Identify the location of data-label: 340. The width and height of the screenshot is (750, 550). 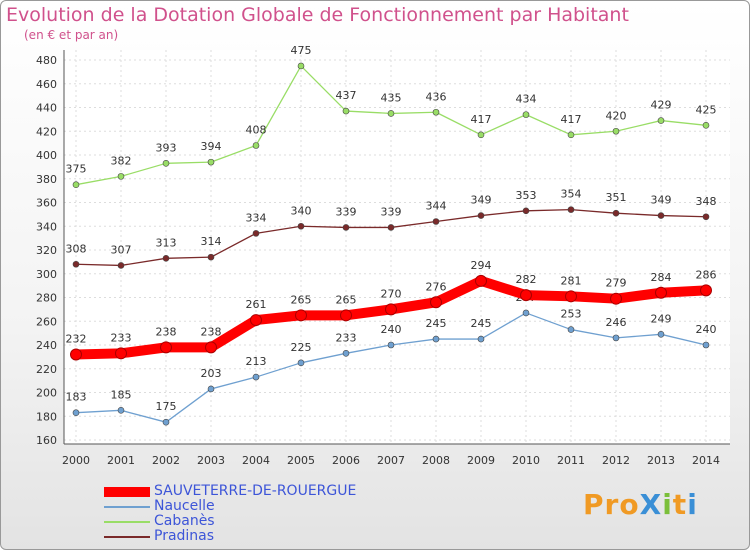
(301, 210).